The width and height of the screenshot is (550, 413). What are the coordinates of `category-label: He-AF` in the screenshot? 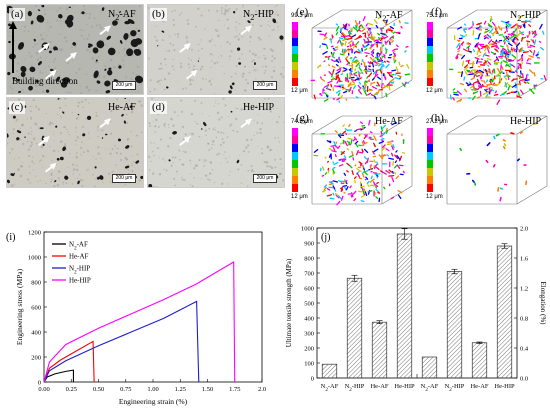 It's located at (479, 386).